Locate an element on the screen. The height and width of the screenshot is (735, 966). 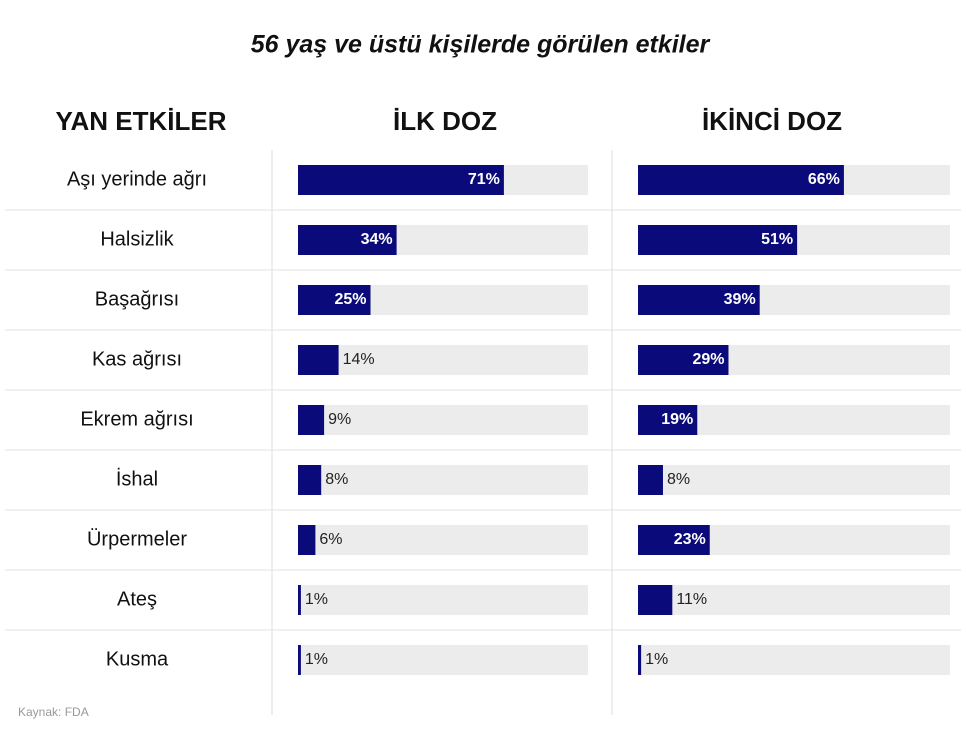
value-label: 34% is located at coordinates (377, 239).